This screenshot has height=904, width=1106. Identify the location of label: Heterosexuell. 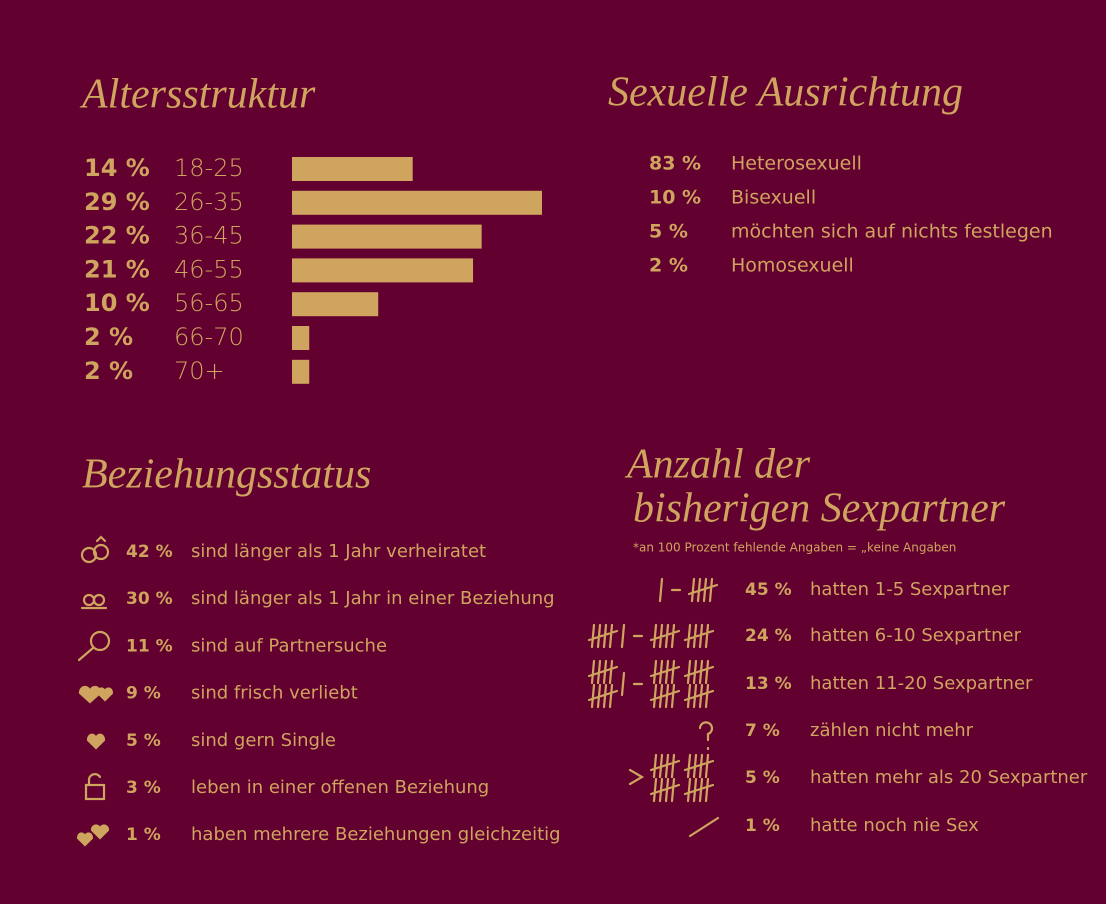
(796, 164).